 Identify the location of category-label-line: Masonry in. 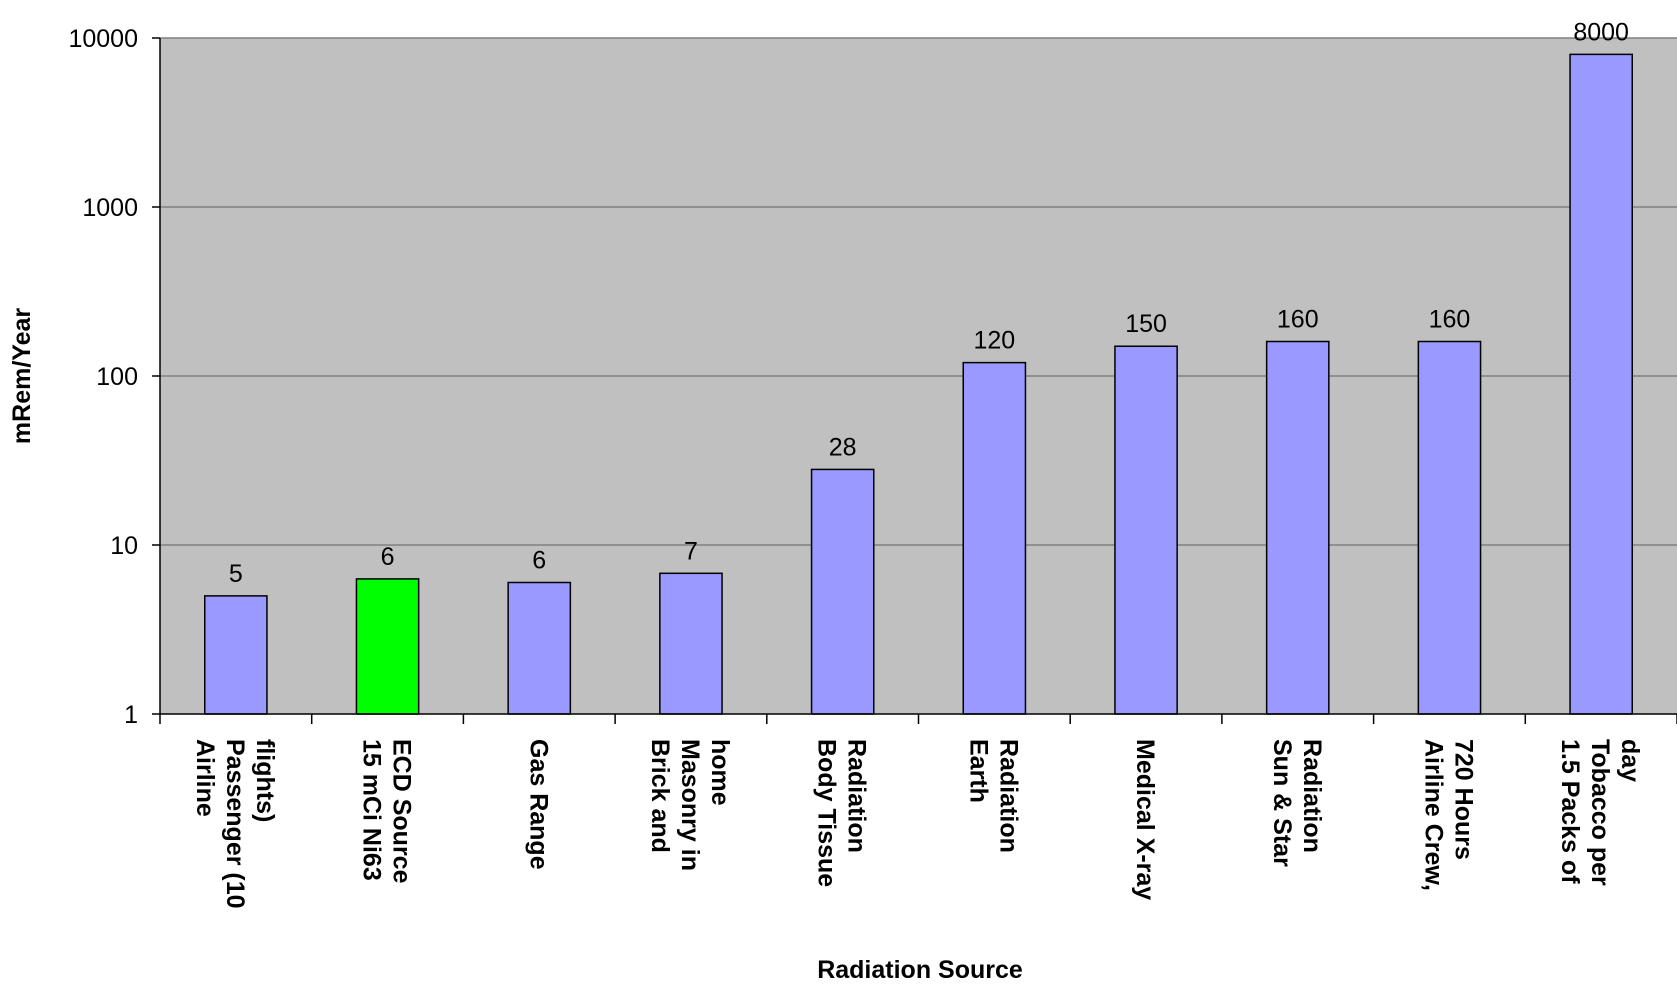
(690, 805).